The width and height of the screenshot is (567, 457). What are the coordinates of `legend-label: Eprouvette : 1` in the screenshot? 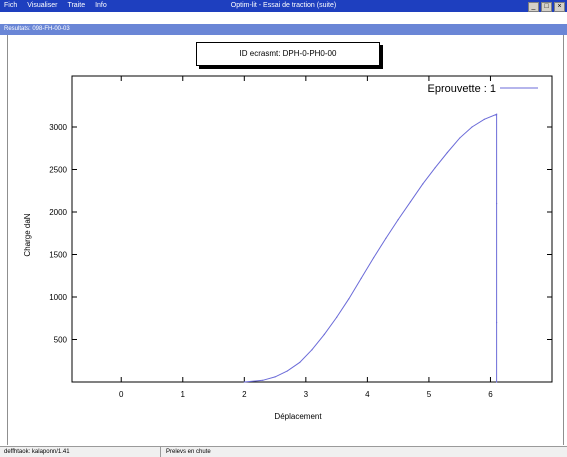 It's located at (462, 89).